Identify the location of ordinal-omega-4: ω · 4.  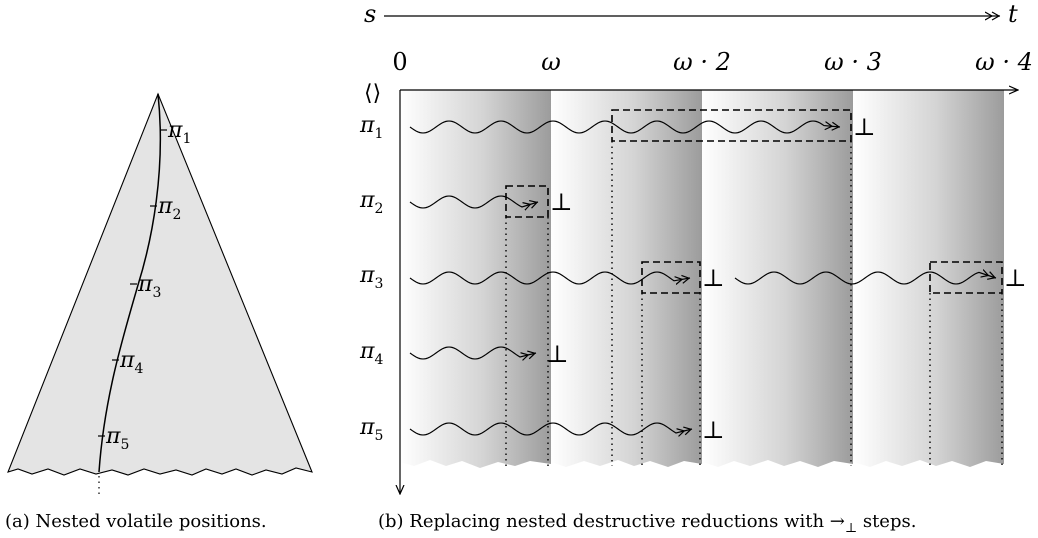
(1004, 62).